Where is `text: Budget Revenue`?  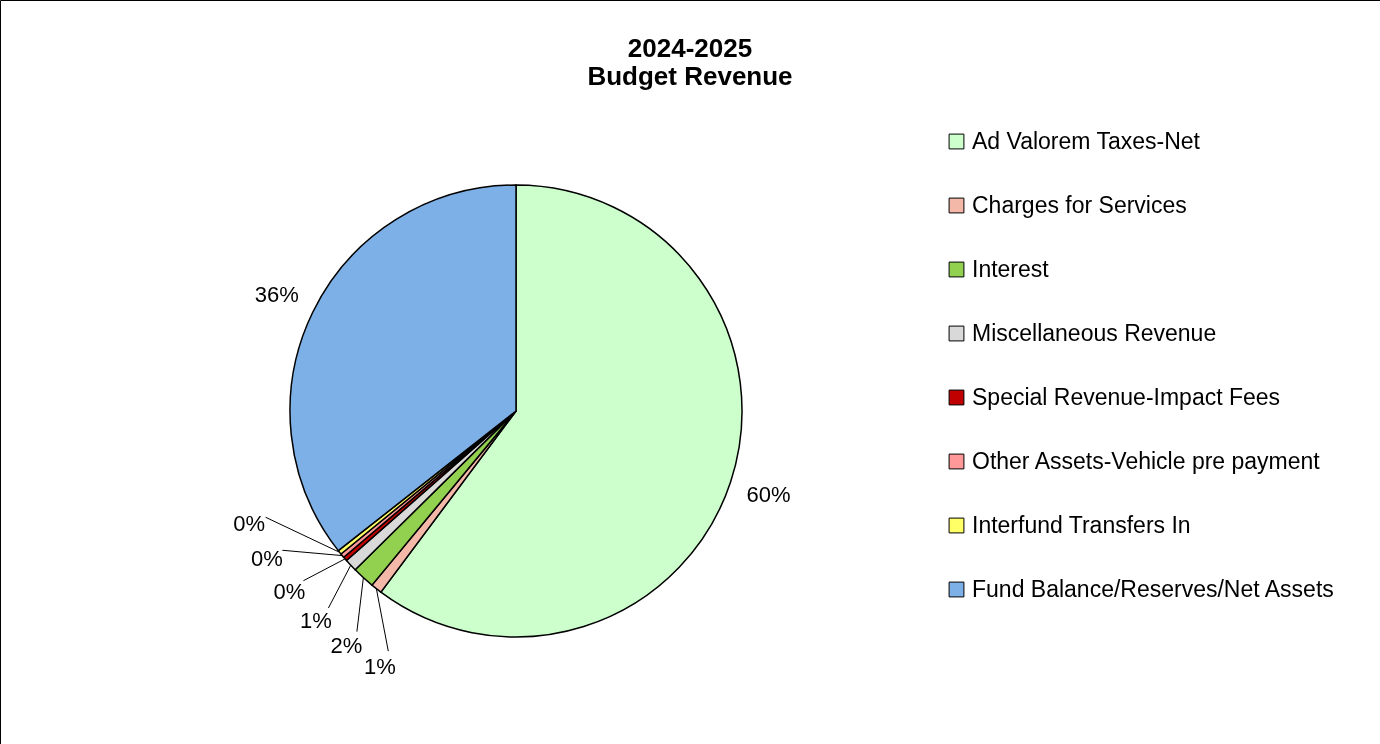 text: Budget Revenue is located at coordinates (690, 76).